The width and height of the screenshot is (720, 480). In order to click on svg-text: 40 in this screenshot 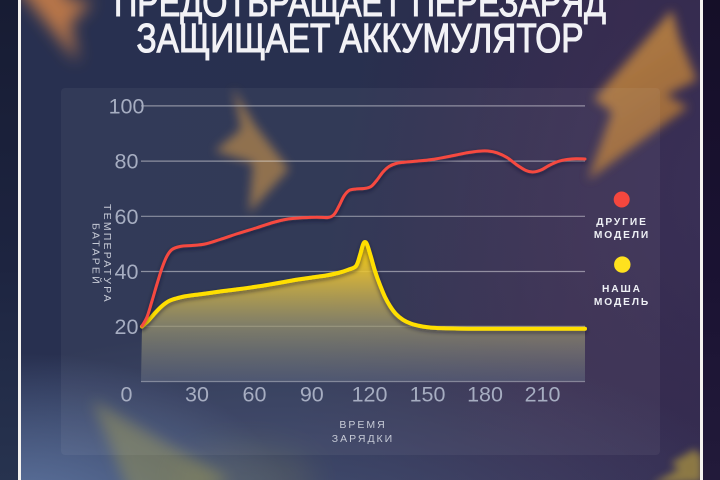, I will do `click(127, 272)`.